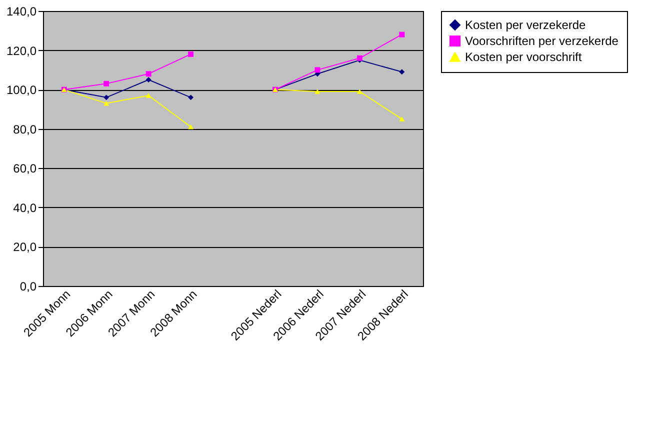  I want to click on y-tick-label: 80,0, so click(25, 129).